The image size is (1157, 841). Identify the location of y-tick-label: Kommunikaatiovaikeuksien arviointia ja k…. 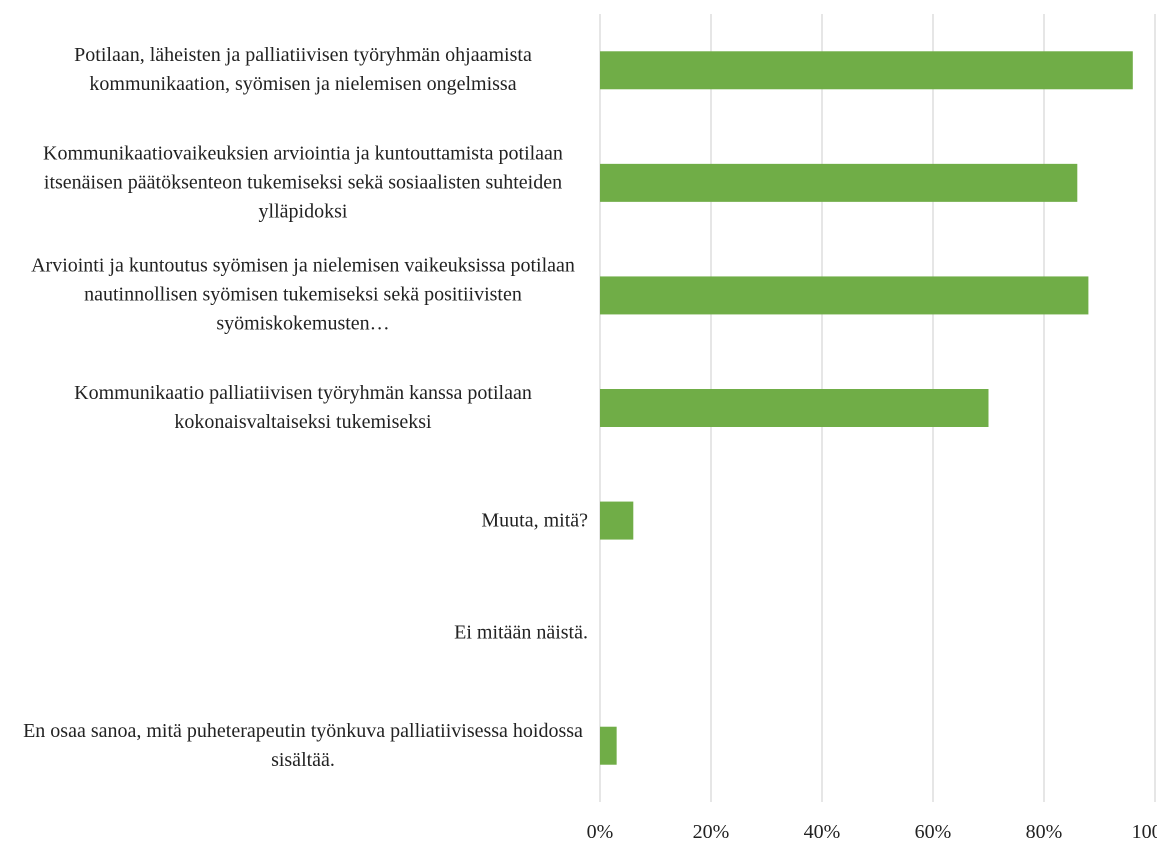
(303, 182).